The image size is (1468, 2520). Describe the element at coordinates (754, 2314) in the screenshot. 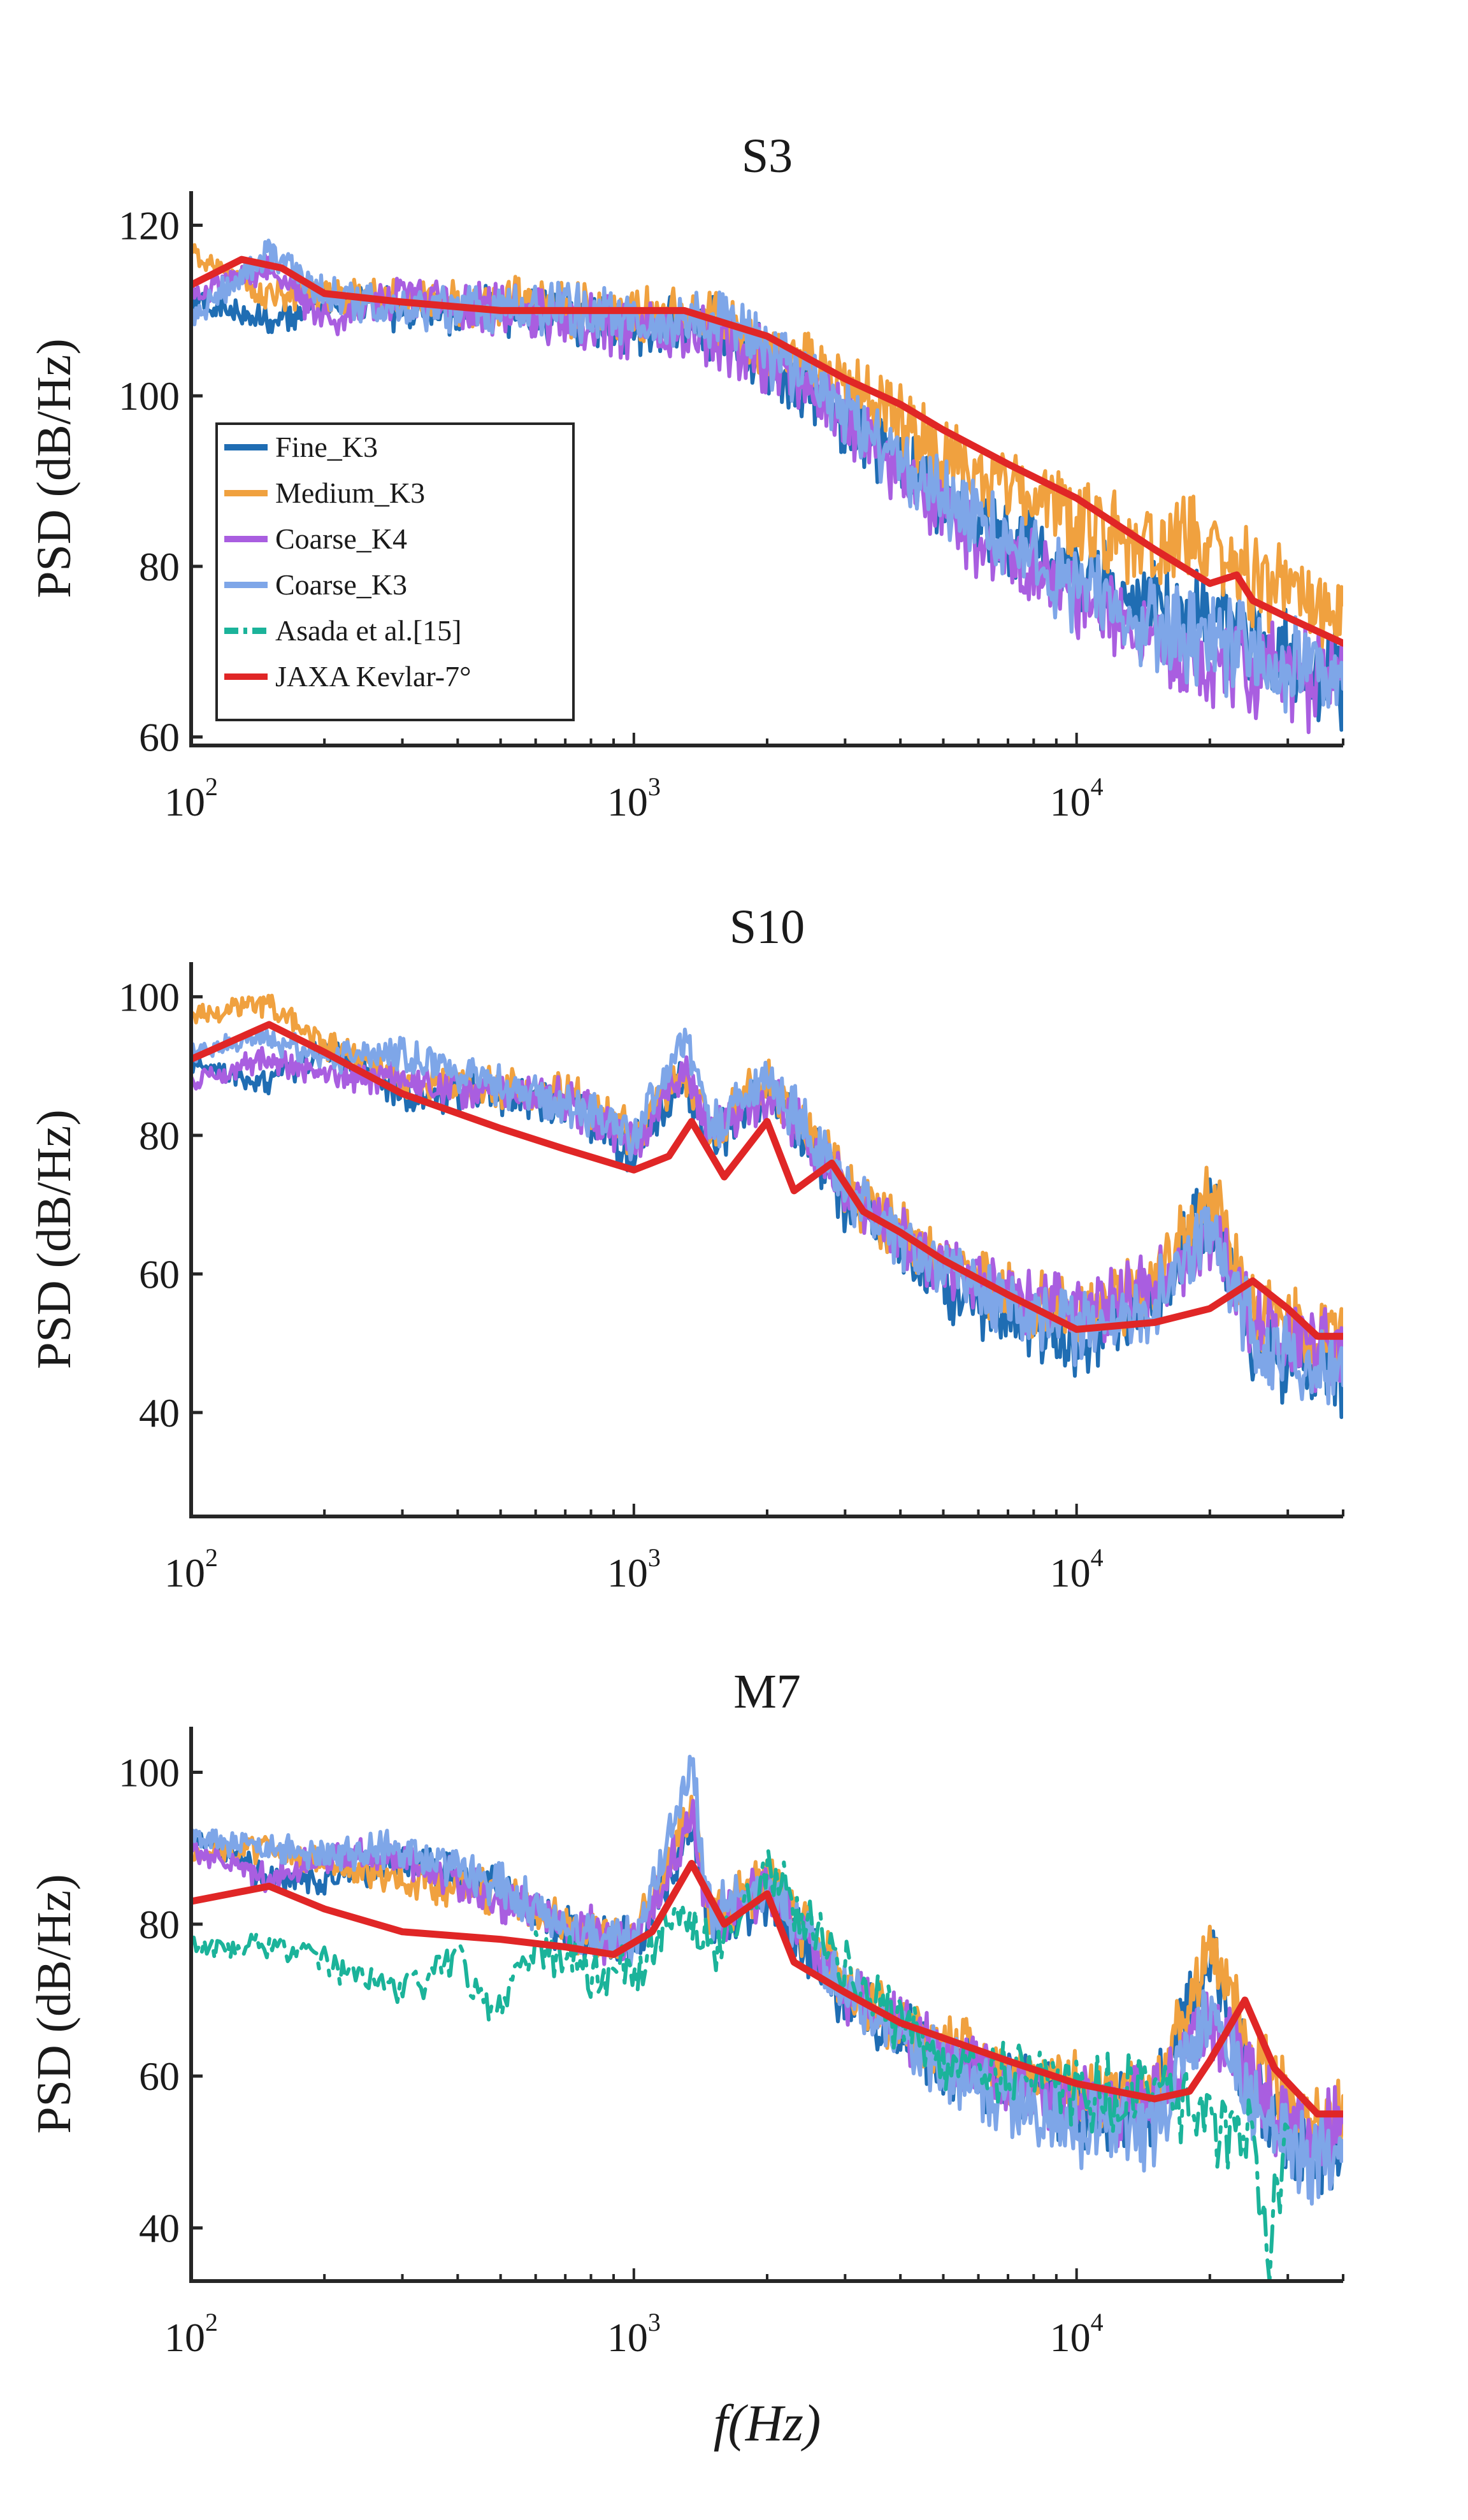

I see `x-ticks-m7: 10² 10³ 10⁴` at that location.